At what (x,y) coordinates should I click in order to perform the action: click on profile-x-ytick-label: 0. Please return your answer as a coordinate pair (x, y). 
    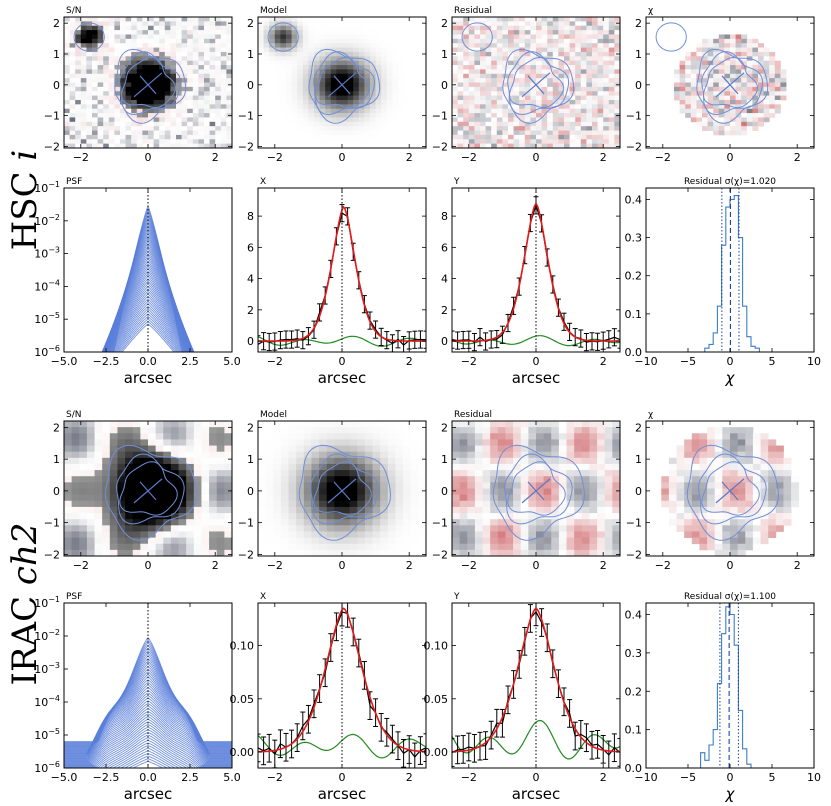
    Looking at the image, I should click on (250, 341).